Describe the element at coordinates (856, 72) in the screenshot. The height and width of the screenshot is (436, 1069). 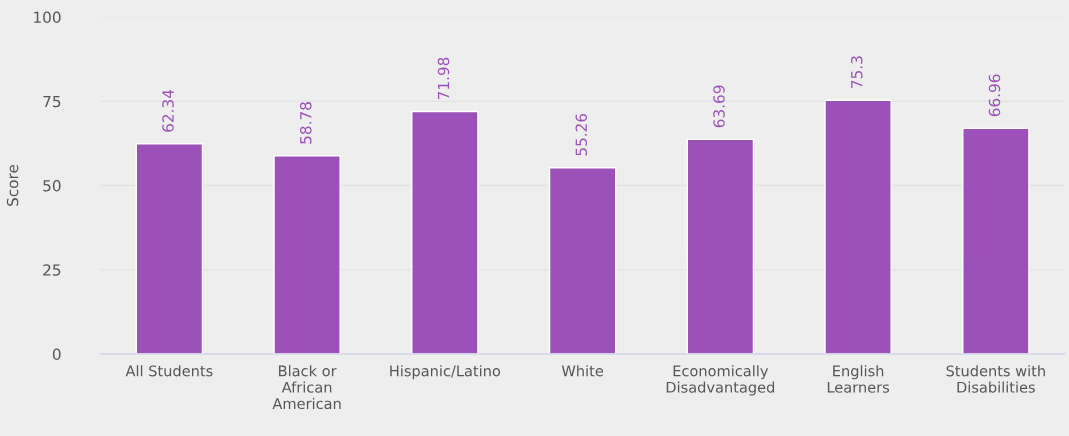
I see `data-label: 75.3` at that location.